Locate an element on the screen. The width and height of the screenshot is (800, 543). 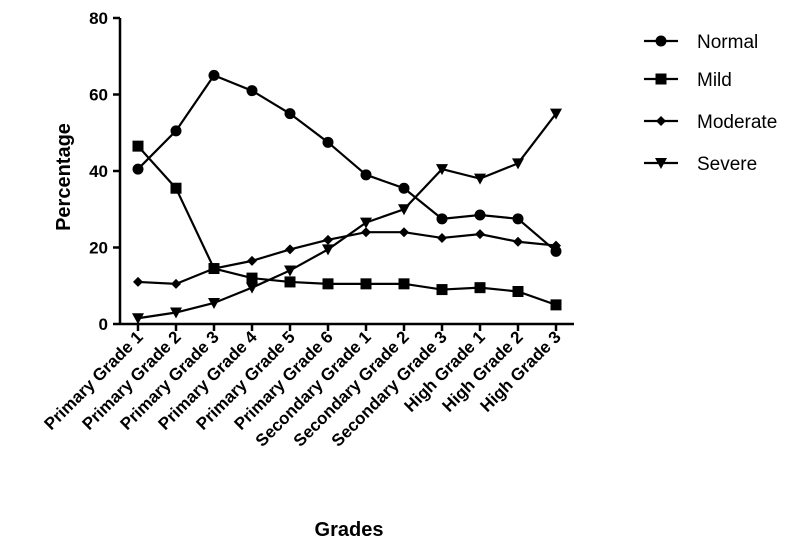
x-axis-title: Grades is located at coordinates (349, 530).